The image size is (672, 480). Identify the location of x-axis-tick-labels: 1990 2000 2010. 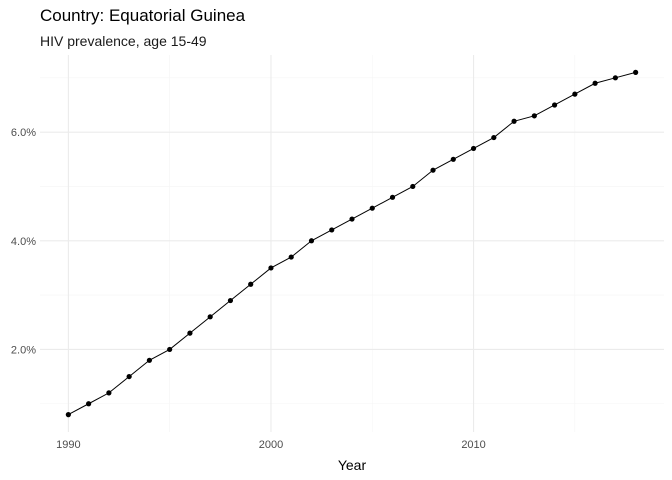
(271, 445).